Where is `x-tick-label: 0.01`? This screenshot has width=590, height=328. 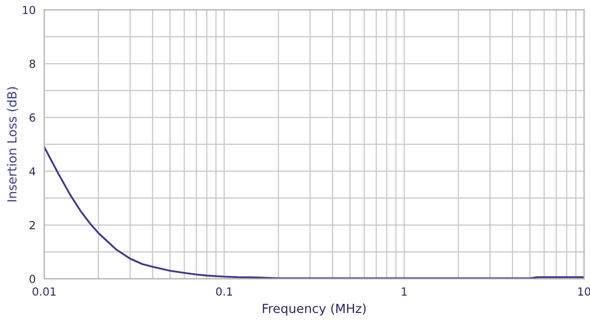 x-tick-label: 0.01 is located at coordinates (44, 291).